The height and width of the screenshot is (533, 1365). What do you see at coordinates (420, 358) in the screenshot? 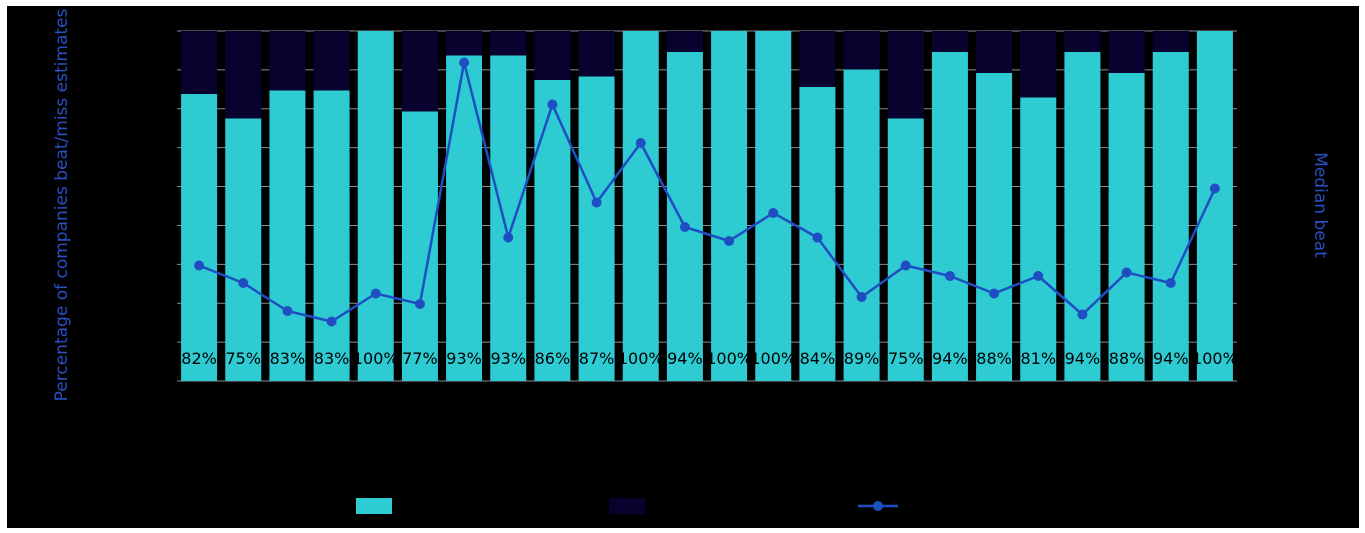
I see `bar-value-label: 77%` at bounding box center [420, 358].